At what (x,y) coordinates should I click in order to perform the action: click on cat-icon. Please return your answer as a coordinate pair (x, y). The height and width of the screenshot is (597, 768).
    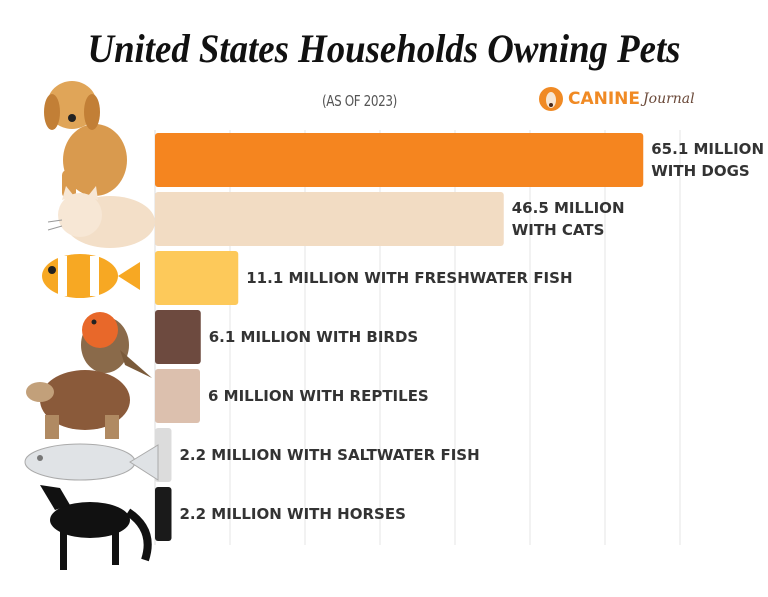
    Looking at the image, I should click on (101, 217).